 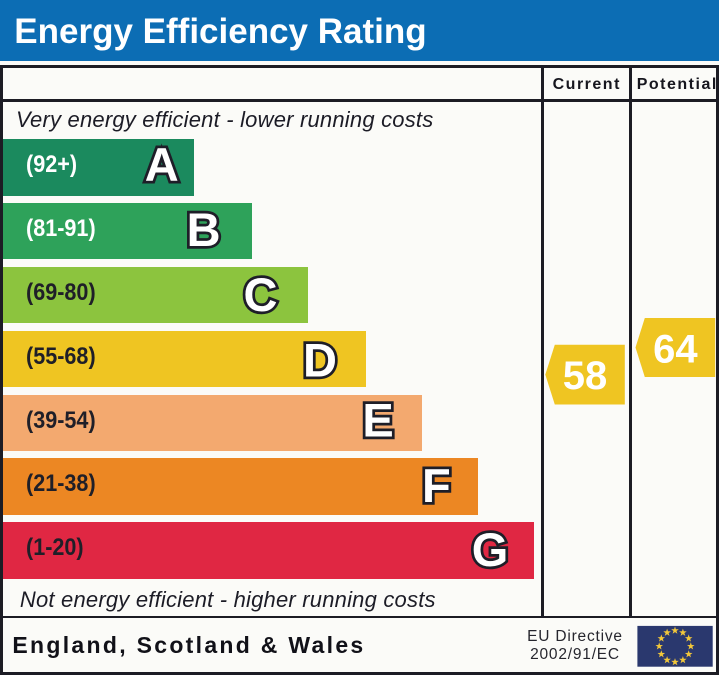 I want to click on svg-text: E, so click(x=377, y=420).